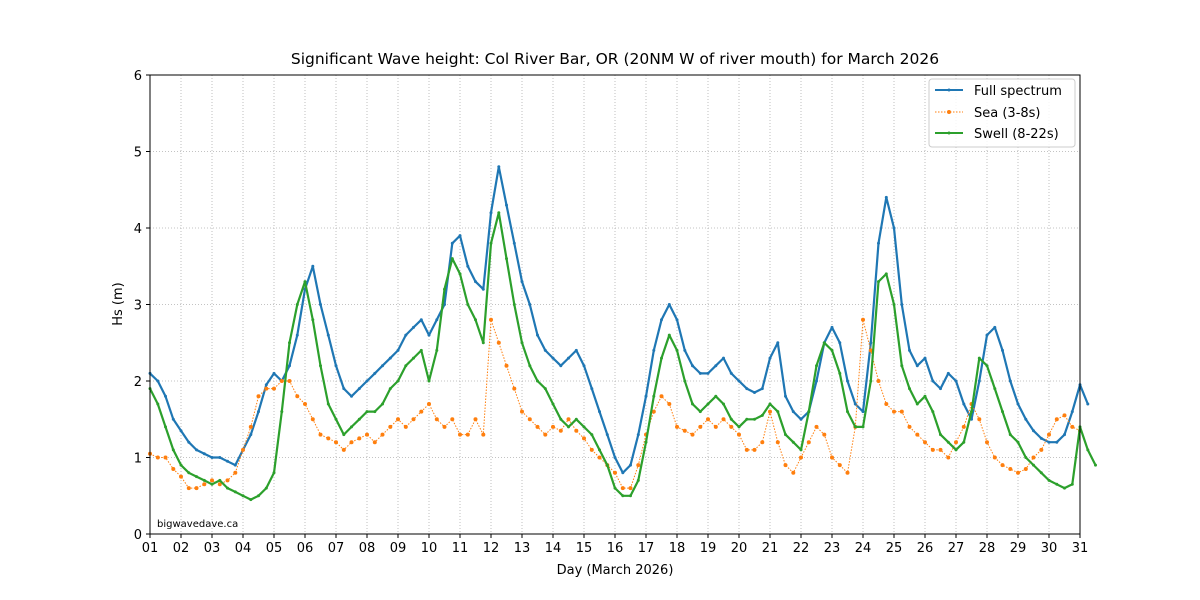 The image size is (1200, 600). Describe the element at coordinates (998, 91) in the screenshot. I see `legend-item-full-spectrum: Full spectrum` at that location.